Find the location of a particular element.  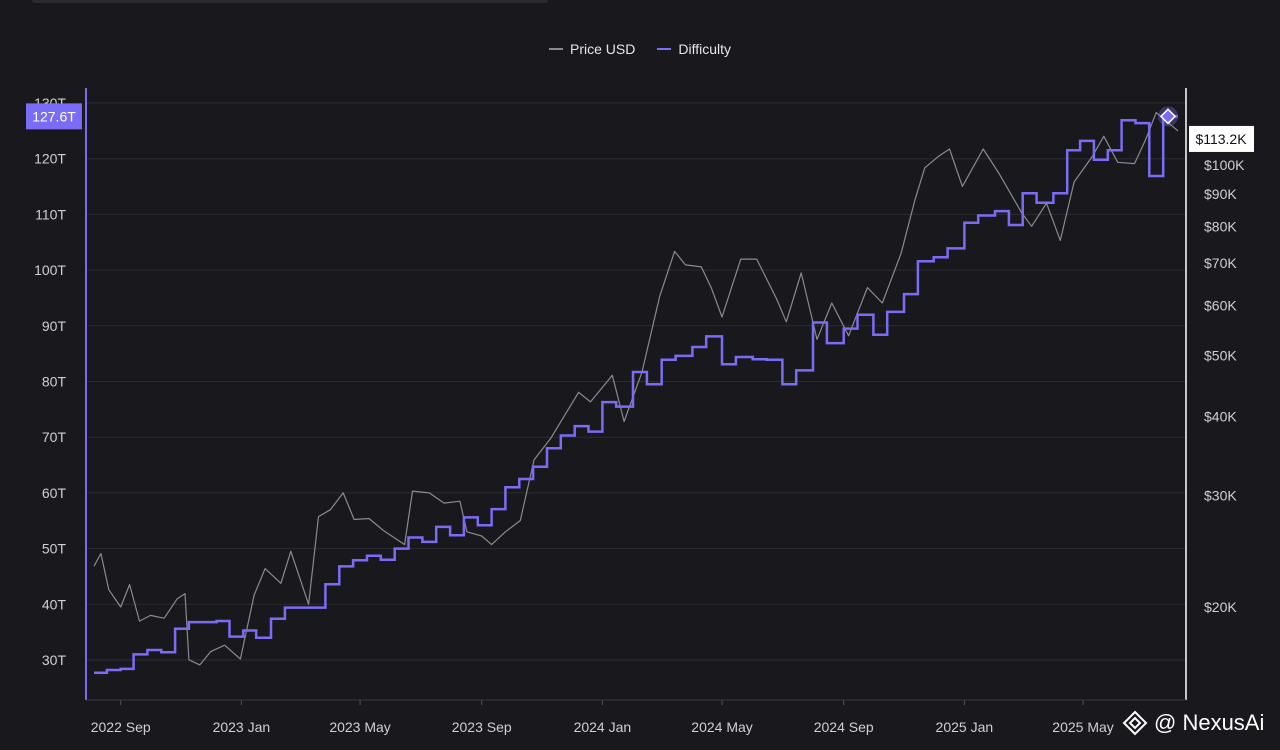

legend-swatch-difficulty is located at coordinates (664, 49).